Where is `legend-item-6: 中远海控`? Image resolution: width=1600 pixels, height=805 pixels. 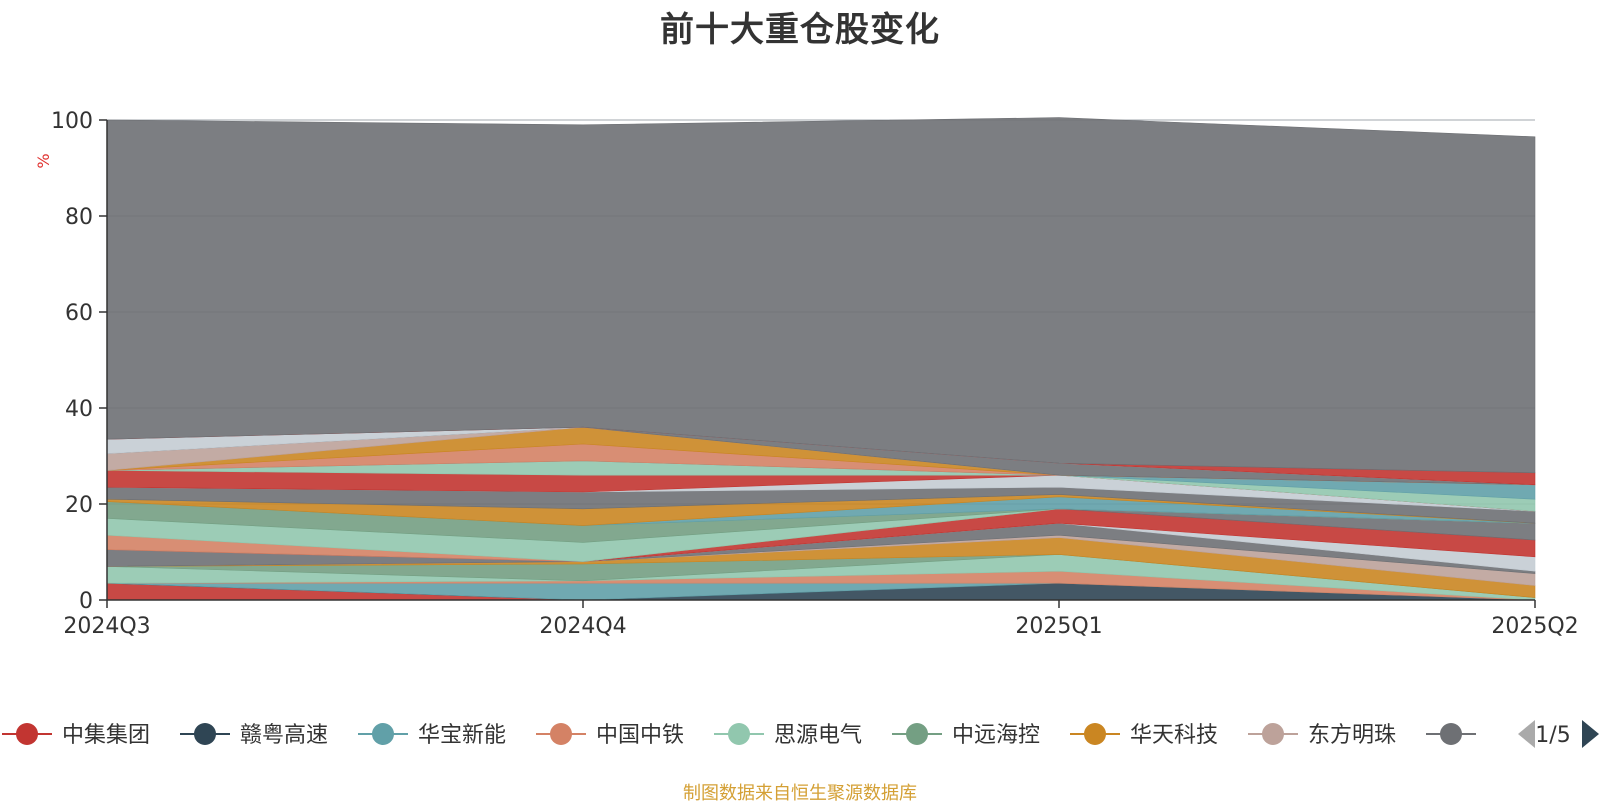
legend-item-6: 中远海控 is located at coordinates (966, 735).